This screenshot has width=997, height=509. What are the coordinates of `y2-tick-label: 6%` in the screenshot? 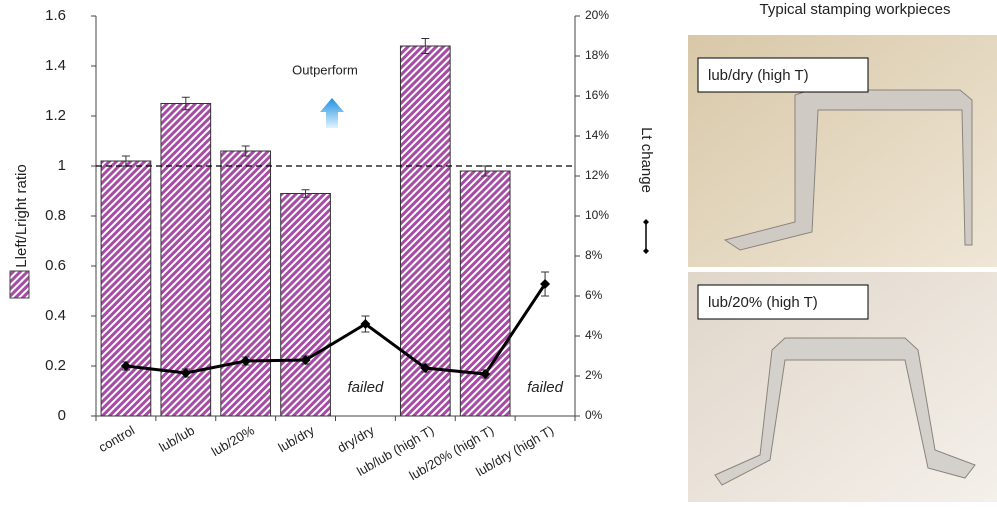 It's located at (594, 295).